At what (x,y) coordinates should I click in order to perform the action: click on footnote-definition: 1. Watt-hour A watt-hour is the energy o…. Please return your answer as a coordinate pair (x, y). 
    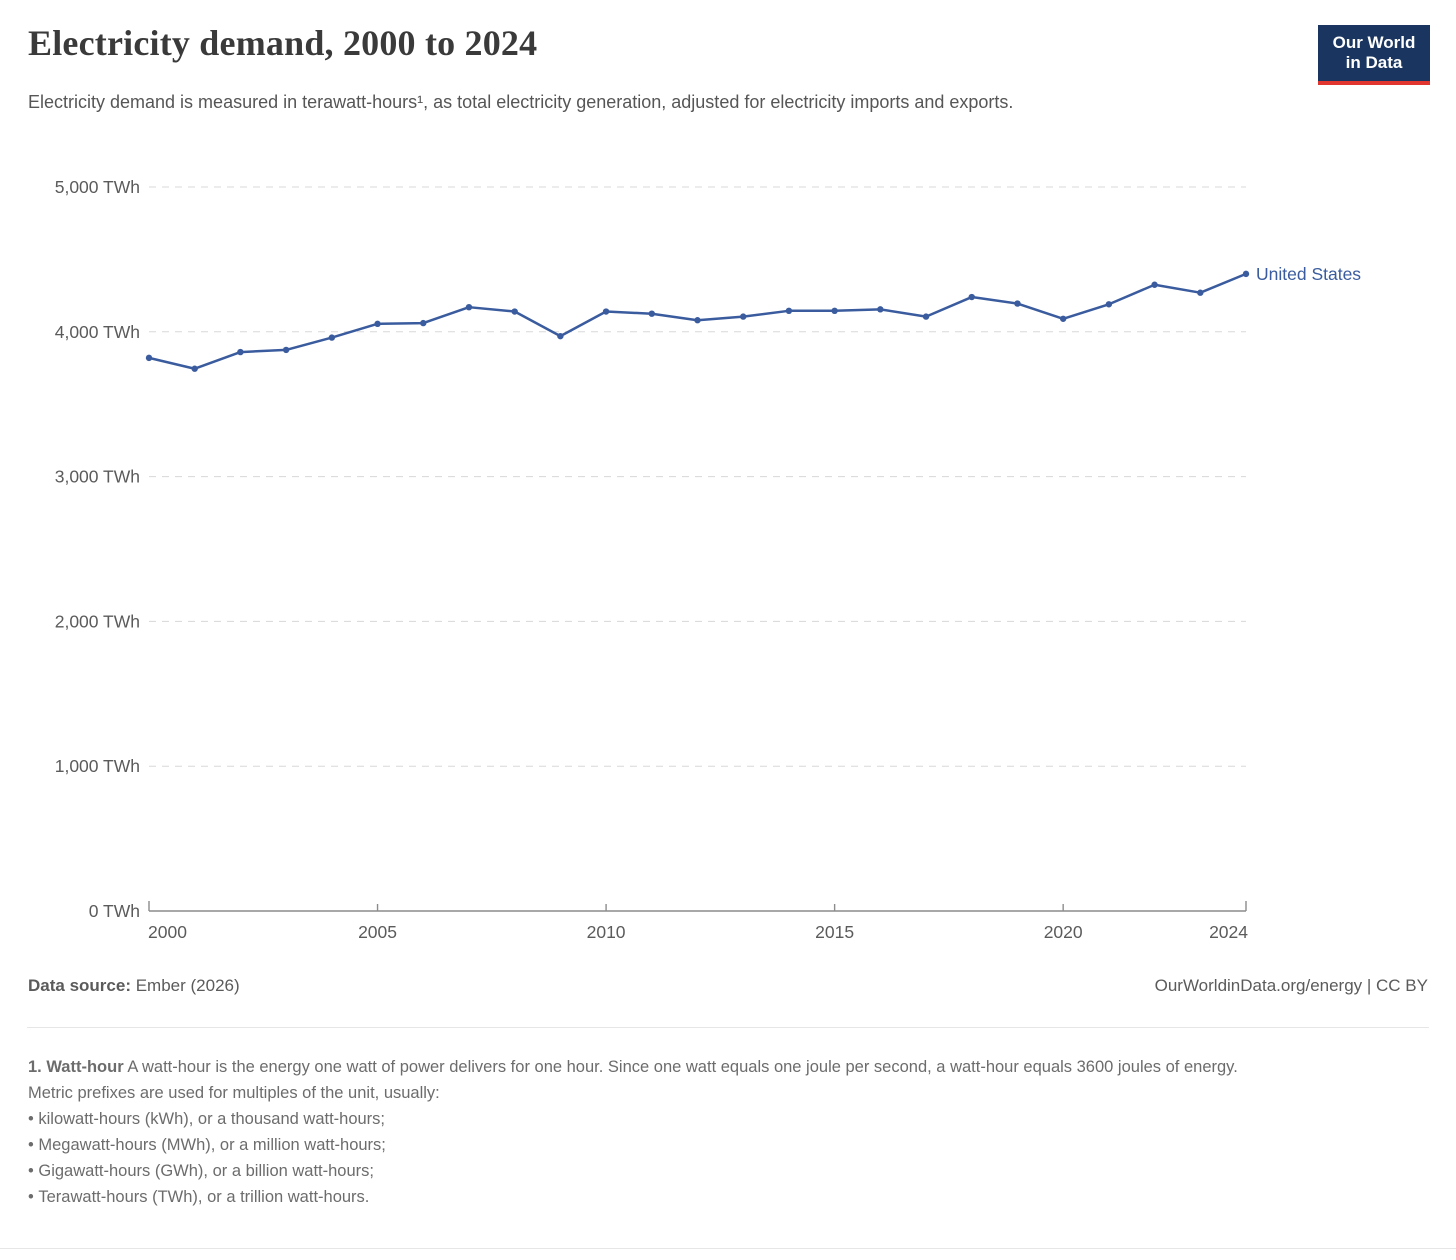
    Looking at the image, I should click on (706, 1067).